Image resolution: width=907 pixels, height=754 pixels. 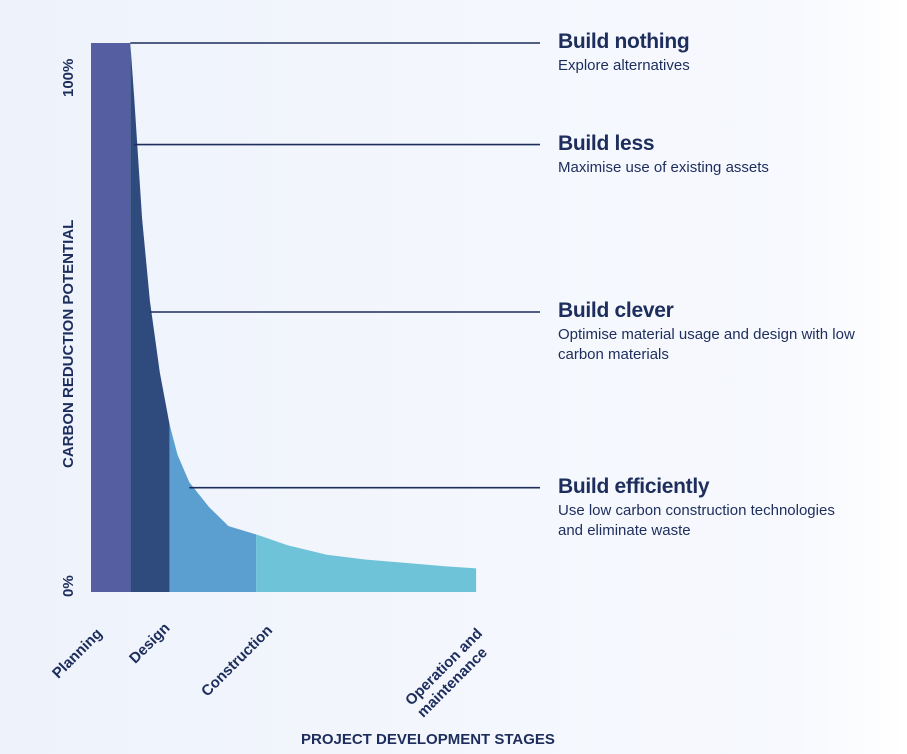 I want to click on y-axis-label: CARBON REDUCTION POTENTIAL, so click(x=68, y=343).